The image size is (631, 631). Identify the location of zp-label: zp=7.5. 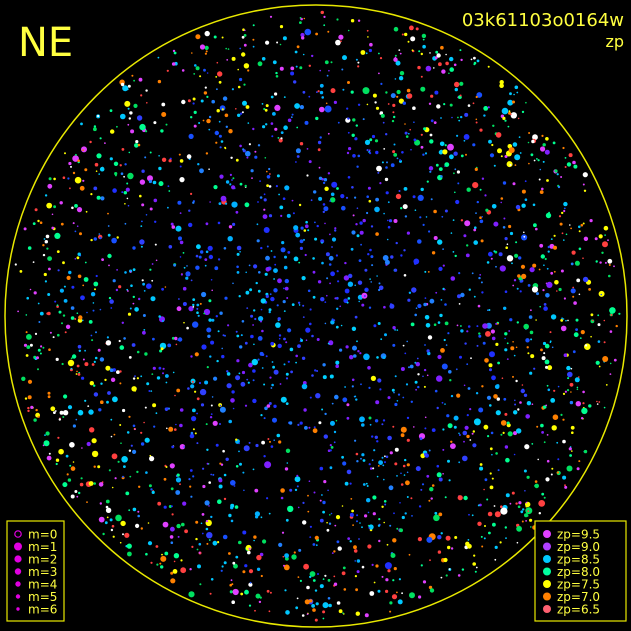
(578, 585).